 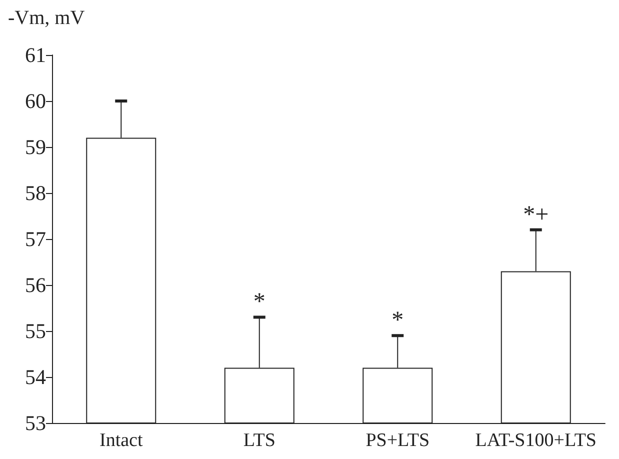 What do you see at coordinates (35, 377) in the screenshot?
I see `y-tick-label: 54` at bounding box center [35, 377].